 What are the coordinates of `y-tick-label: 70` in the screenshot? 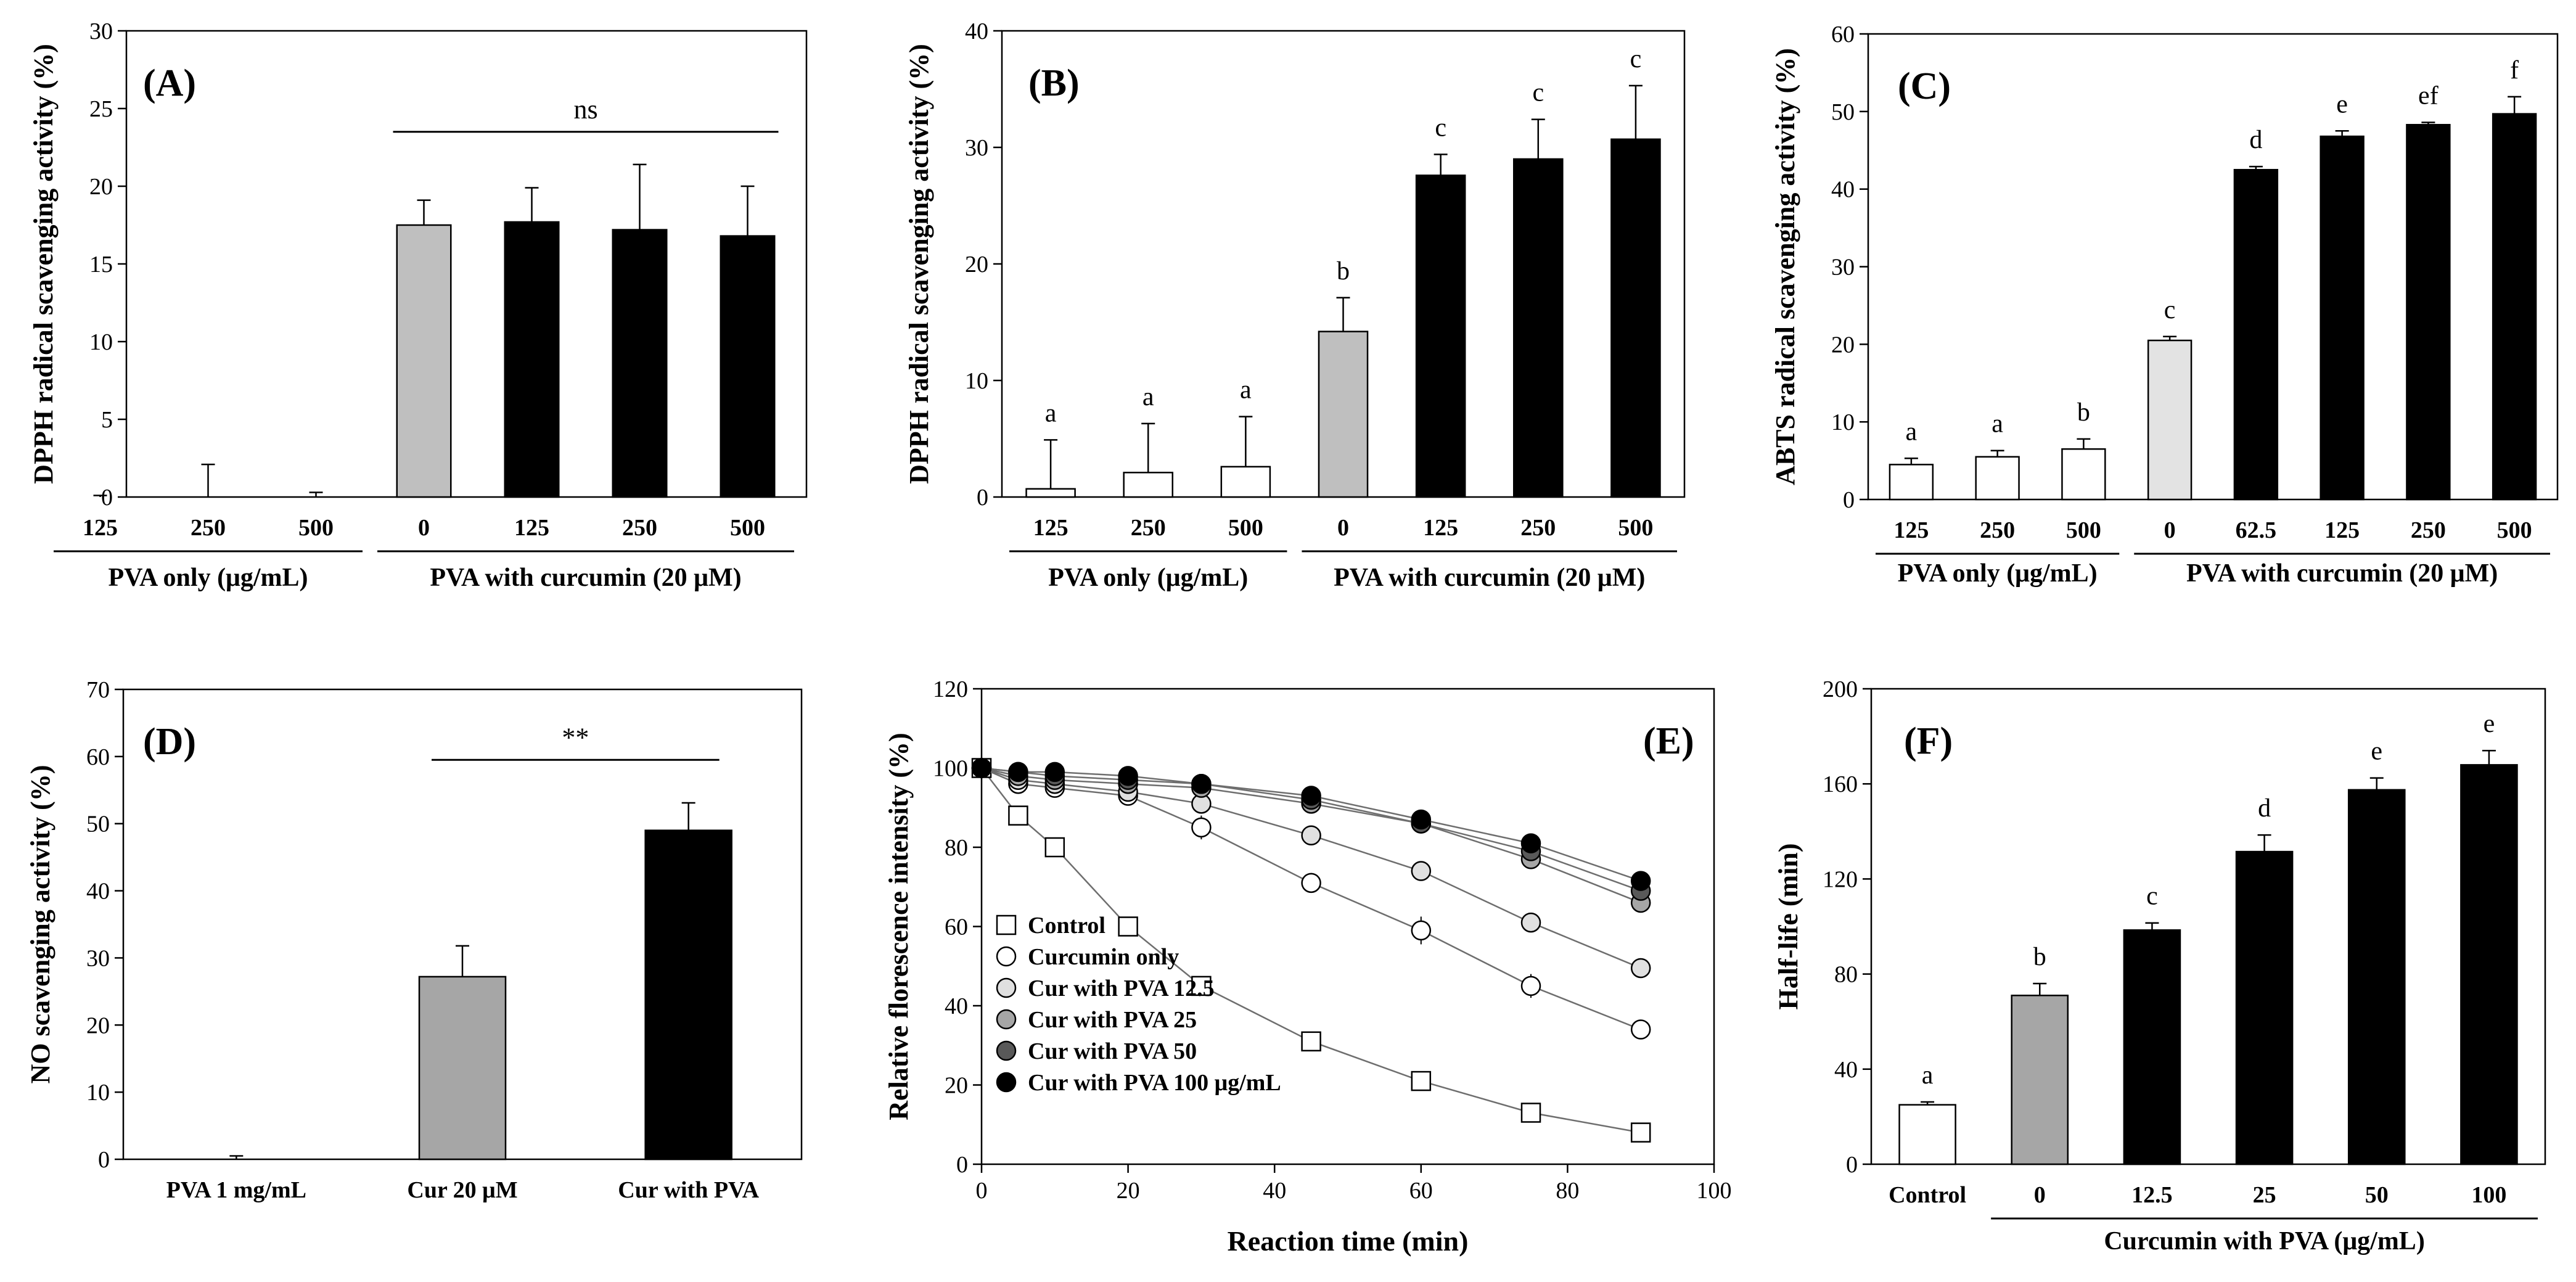 It's located at (98, 690).